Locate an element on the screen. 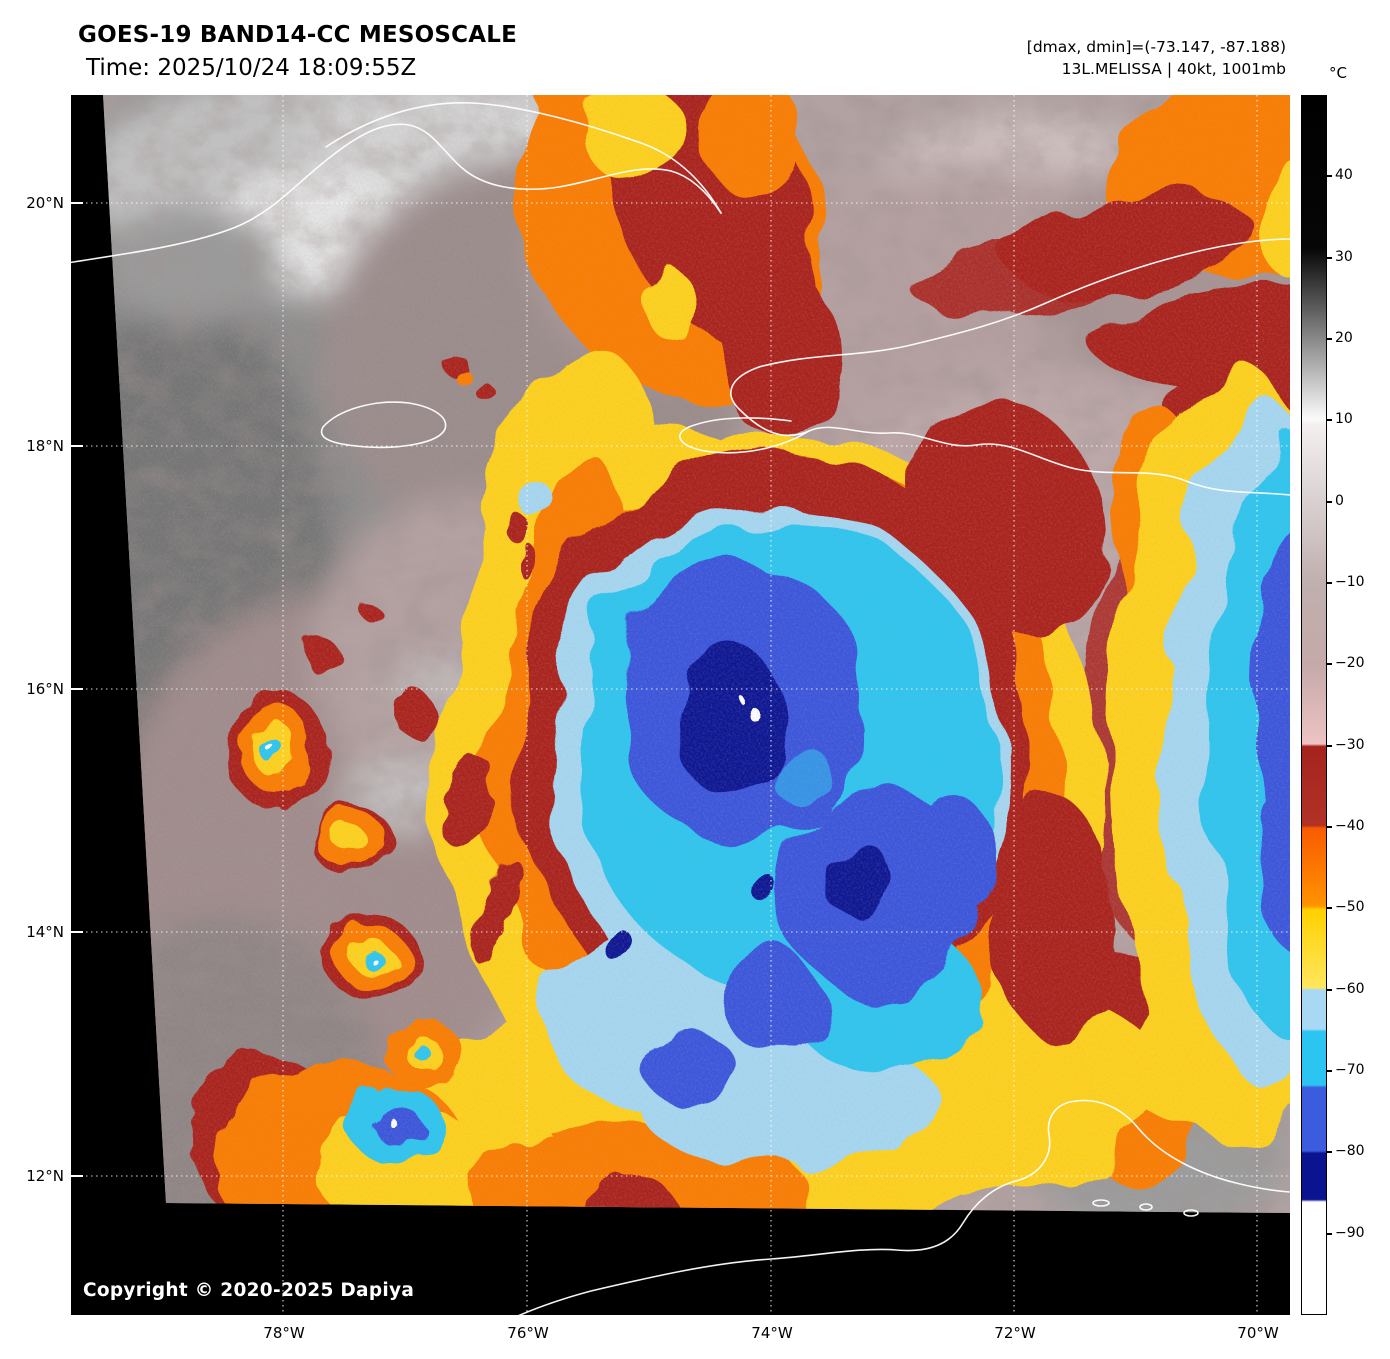 The height and width of the screenshot is (1359, 1390). storm-info: 13L.MELISSA | 40kt, 1001mb is located at coordinates (1173, 69).